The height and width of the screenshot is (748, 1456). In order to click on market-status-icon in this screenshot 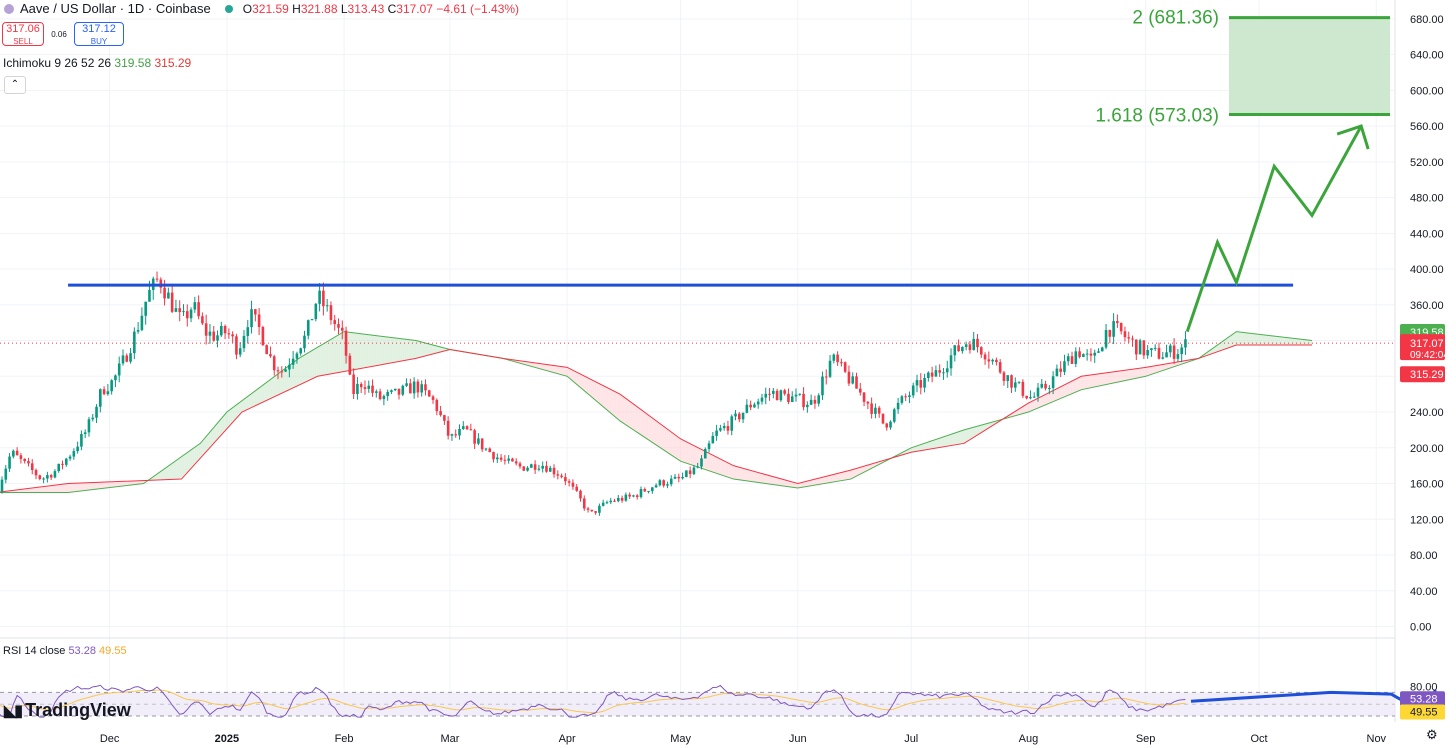, I will do `click(228, 8)`.